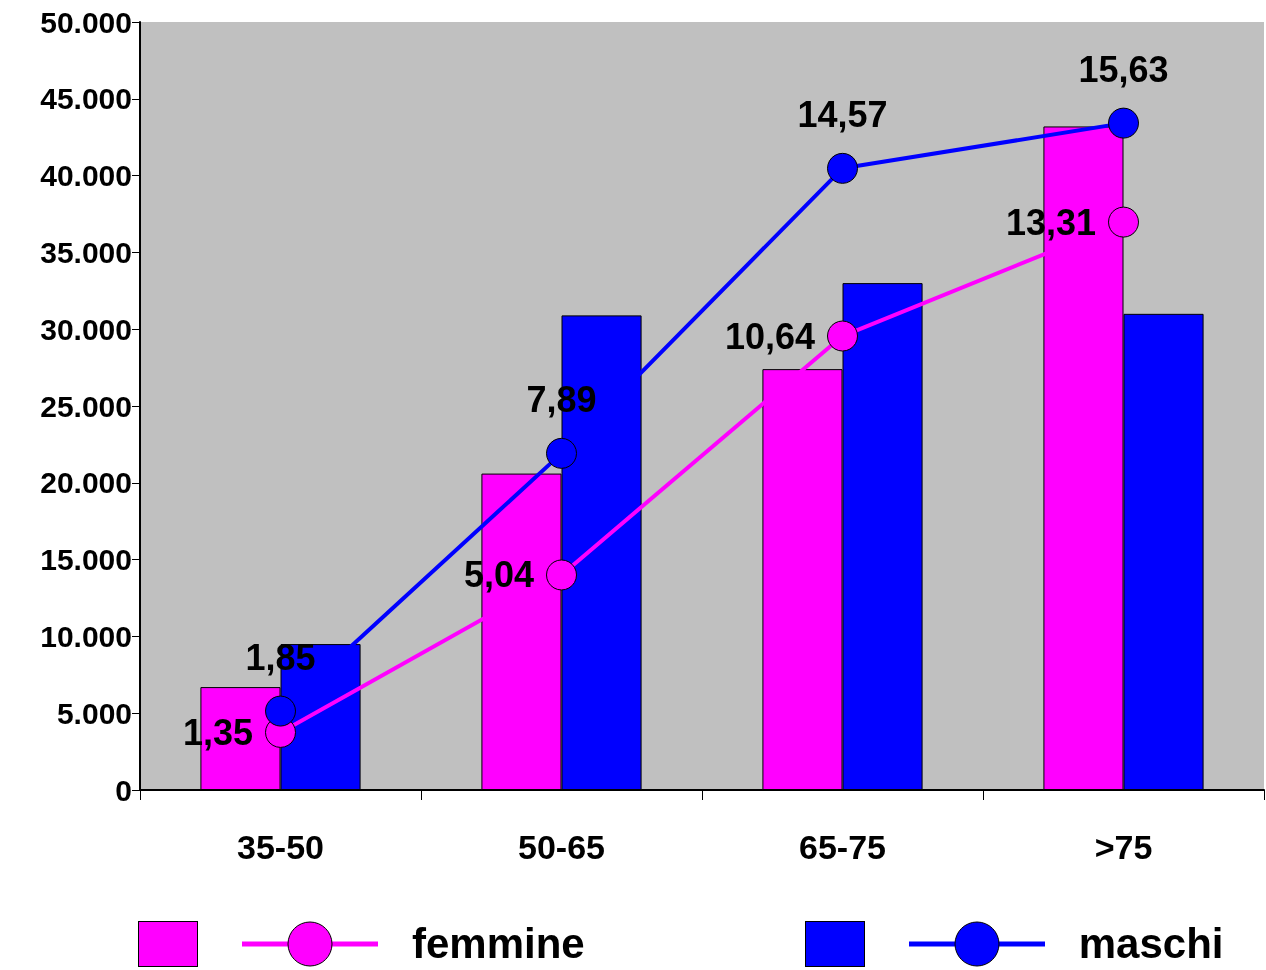  Describe the element at coordinates (280, 847) in the screenshot. I see `x-tick-label: 35-50` at that location.